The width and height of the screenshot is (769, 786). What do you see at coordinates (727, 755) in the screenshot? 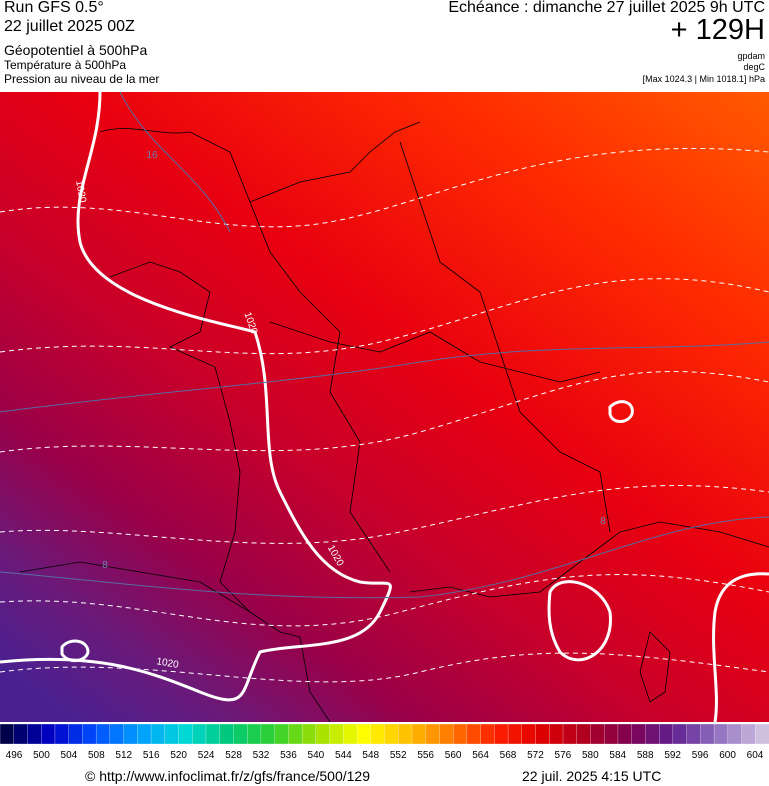
I see `colorbar-tick-label: 600` at bounding box center [727, 755].